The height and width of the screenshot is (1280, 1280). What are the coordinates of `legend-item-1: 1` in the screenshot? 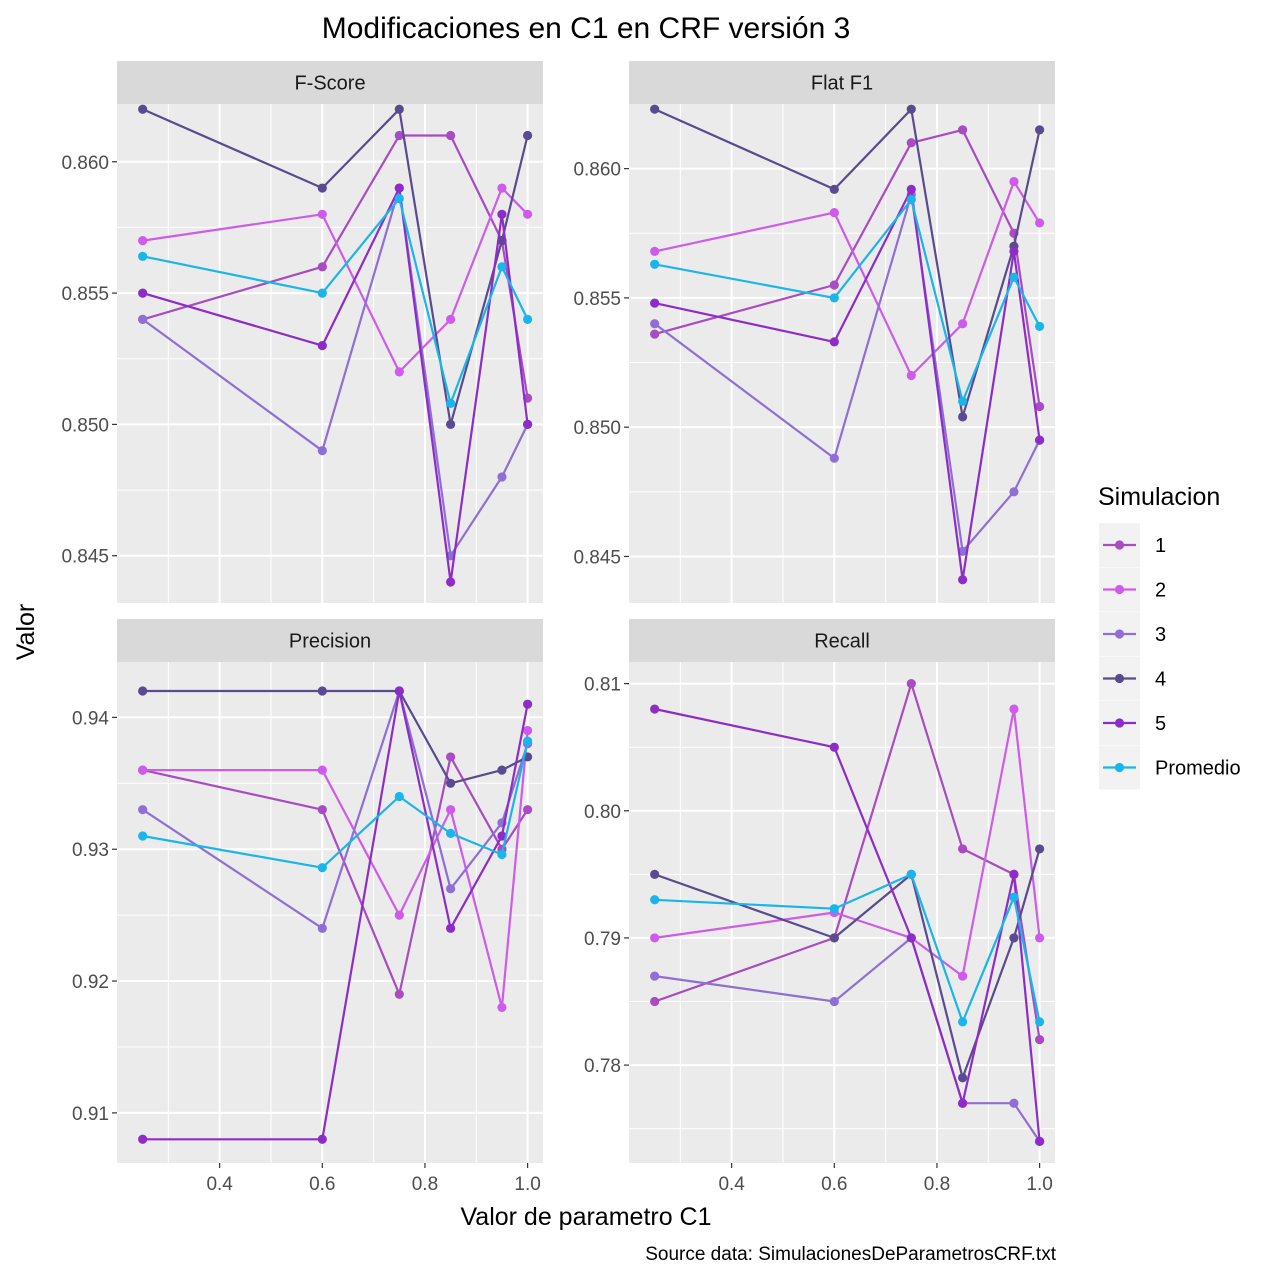 It's located at (1132, 545).